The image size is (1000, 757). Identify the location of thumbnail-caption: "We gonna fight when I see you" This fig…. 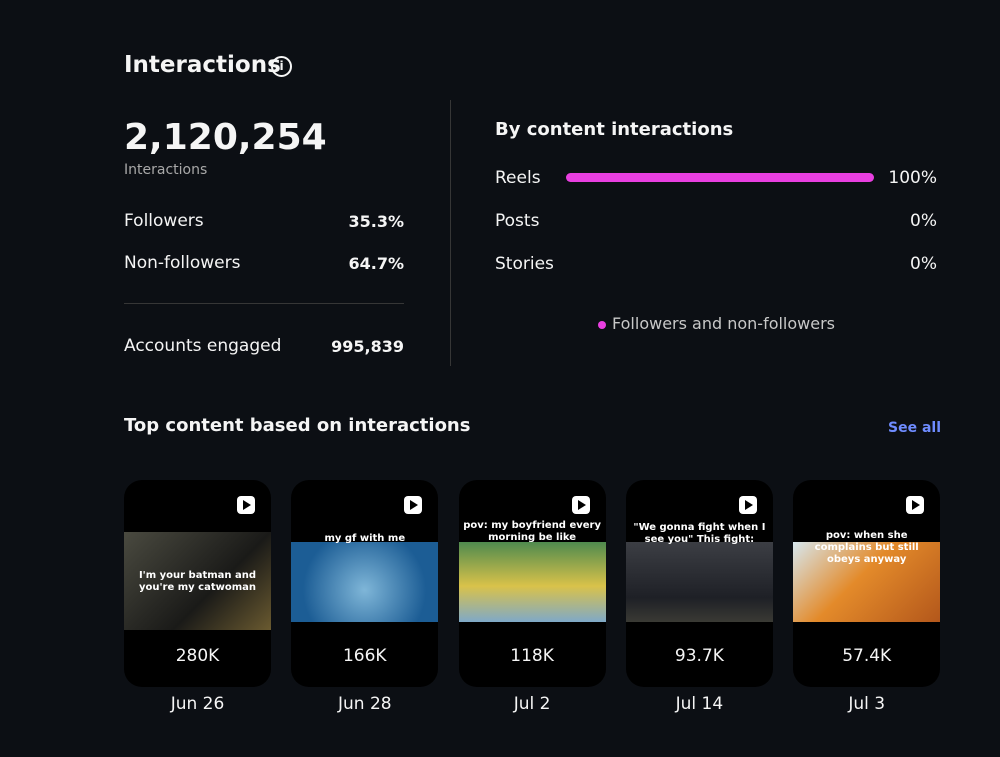
(699, 533).